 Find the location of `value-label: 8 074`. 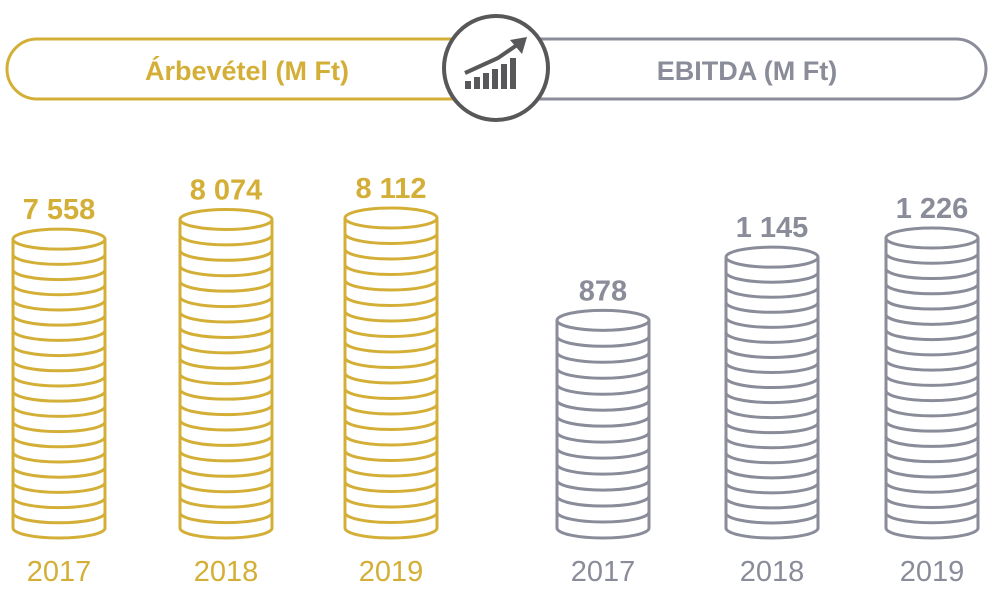

value-label: 8 074 is located at coordinates (226, 190).